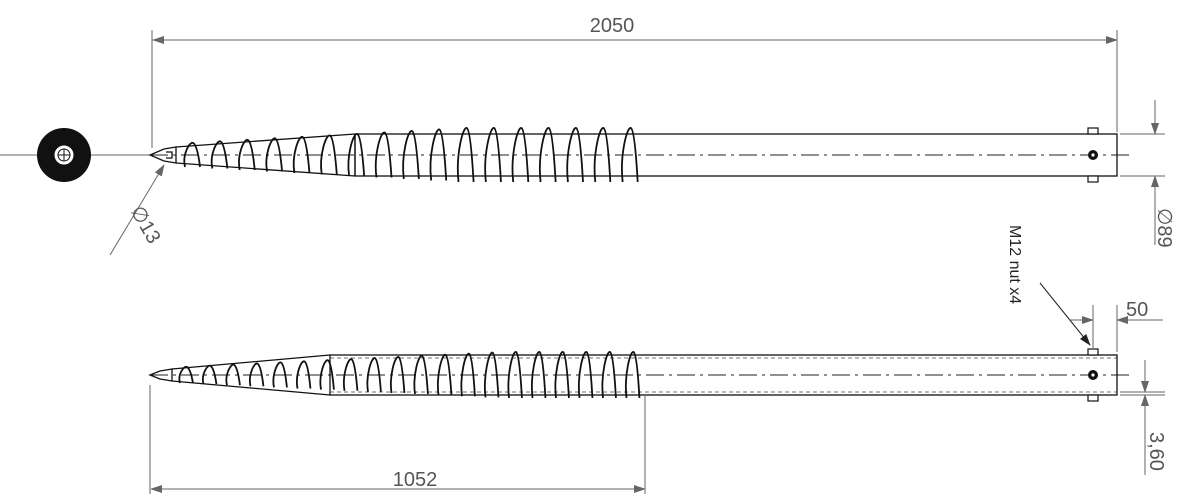 This screenshot has width=1178, height=496. What do you see at coordinates (640, 155) in the screenshot?
I see `top-view` at bounding box center [640, 155].